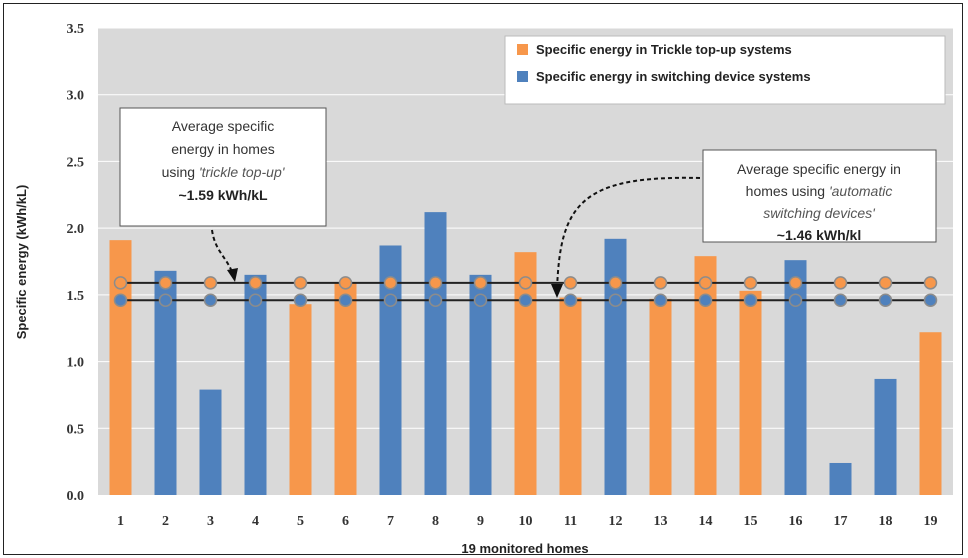 The width and height of the screenshot is (968, 558). I want to click on annotation-line: 'trickle top-up', so click(242, 172).